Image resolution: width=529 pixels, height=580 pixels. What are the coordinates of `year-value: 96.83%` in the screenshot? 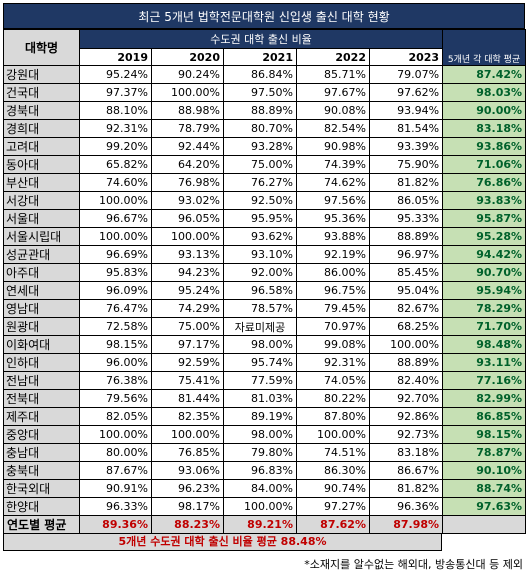 It's located at (260, 470).